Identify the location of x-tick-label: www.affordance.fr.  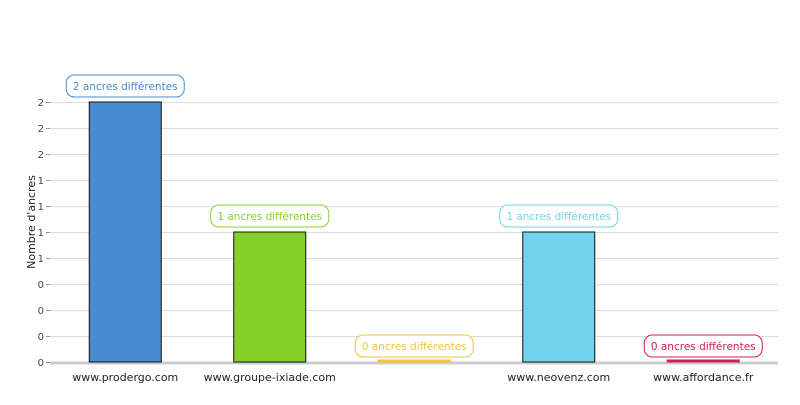
(703, 377).